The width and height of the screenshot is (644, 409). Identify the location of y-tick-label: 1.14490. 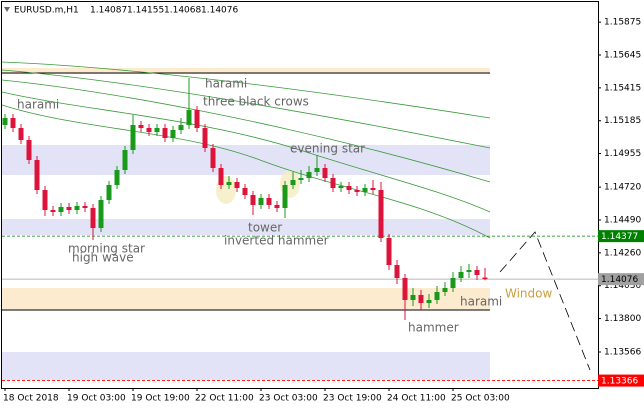
(622, 221).